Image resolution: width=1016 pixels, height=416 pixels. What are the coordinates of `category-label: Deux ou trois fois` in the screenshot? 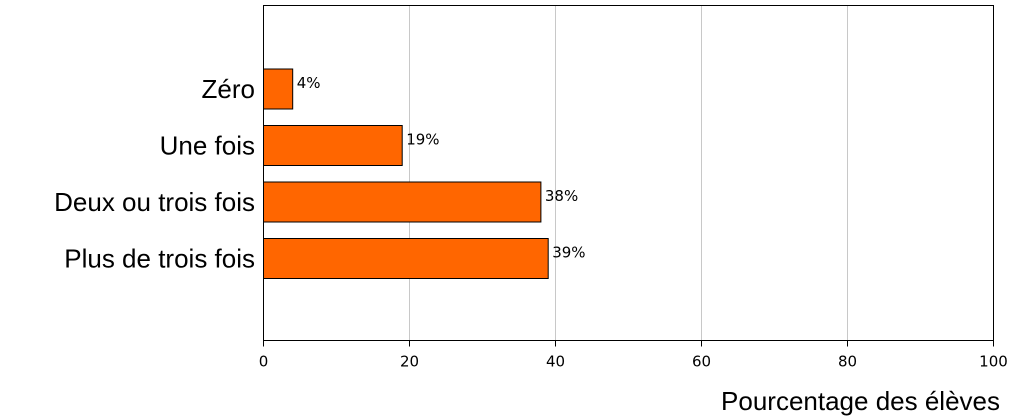 It's located at (154, 202).